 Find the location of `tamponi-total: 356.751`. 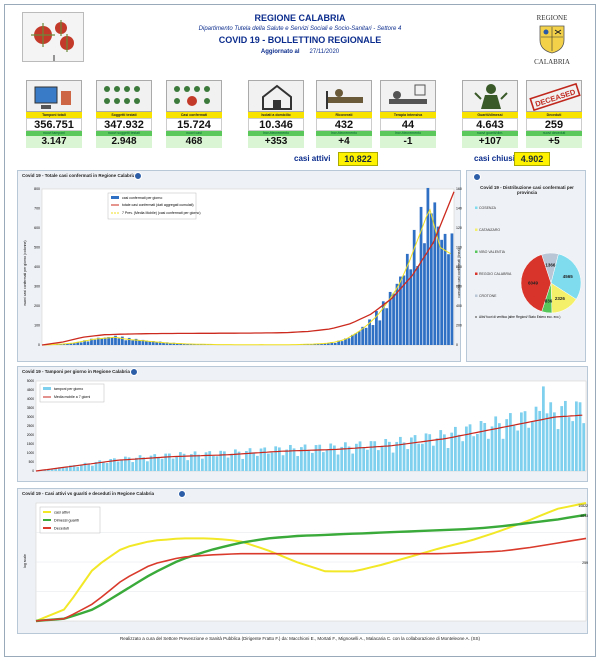

tamponi-total: 356.751 is located at coordinates (54, 124).